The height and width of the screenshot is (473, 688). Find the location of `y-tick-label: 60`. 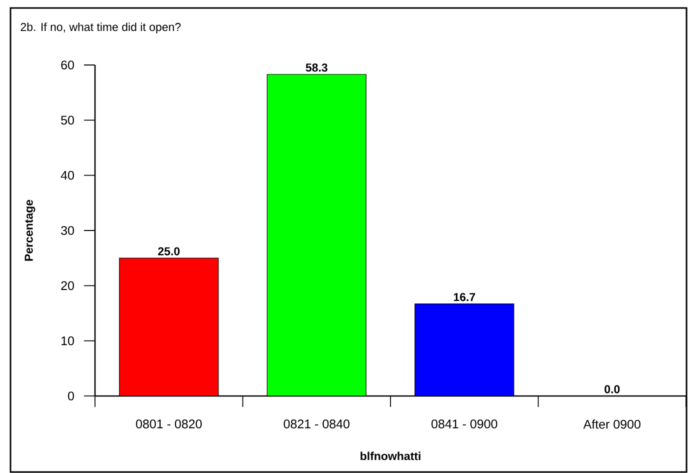

y-tick-label: 60 is located at coordinates (67, 65).